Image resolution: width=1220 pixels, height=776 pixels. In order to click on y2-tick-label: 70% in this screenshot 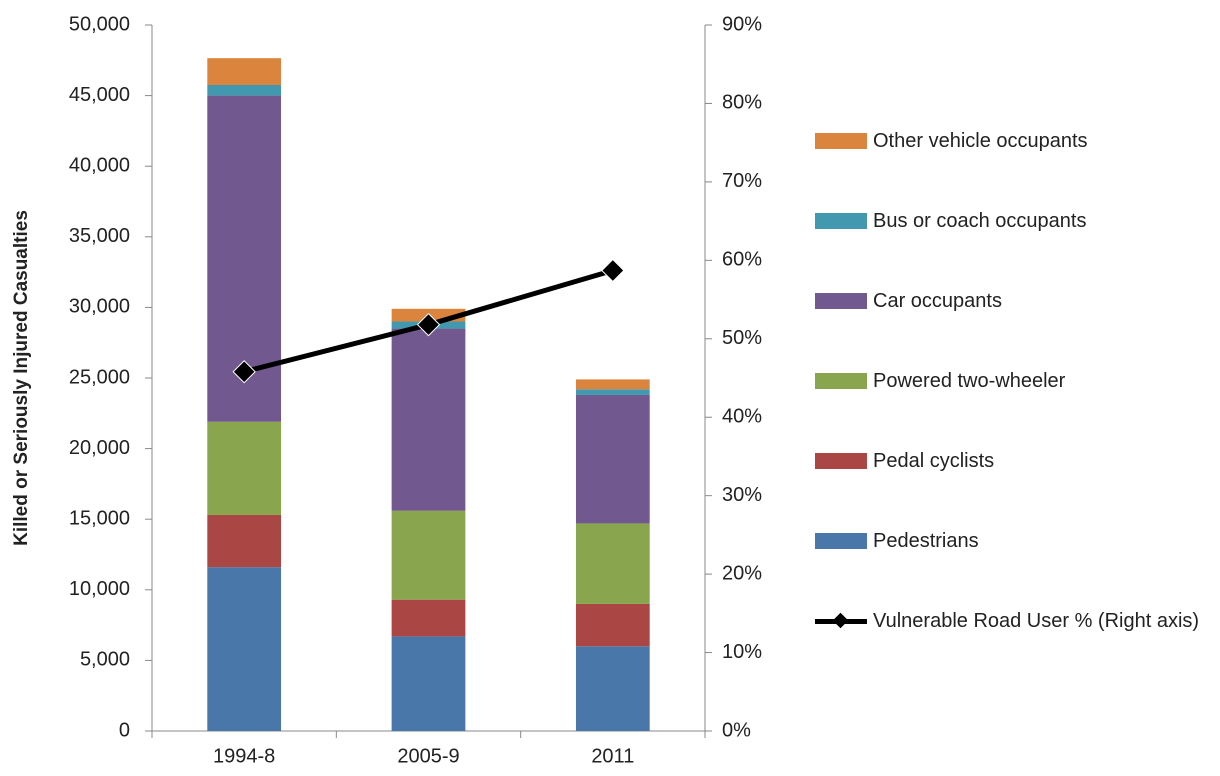, I will do `click(742, 181)`.